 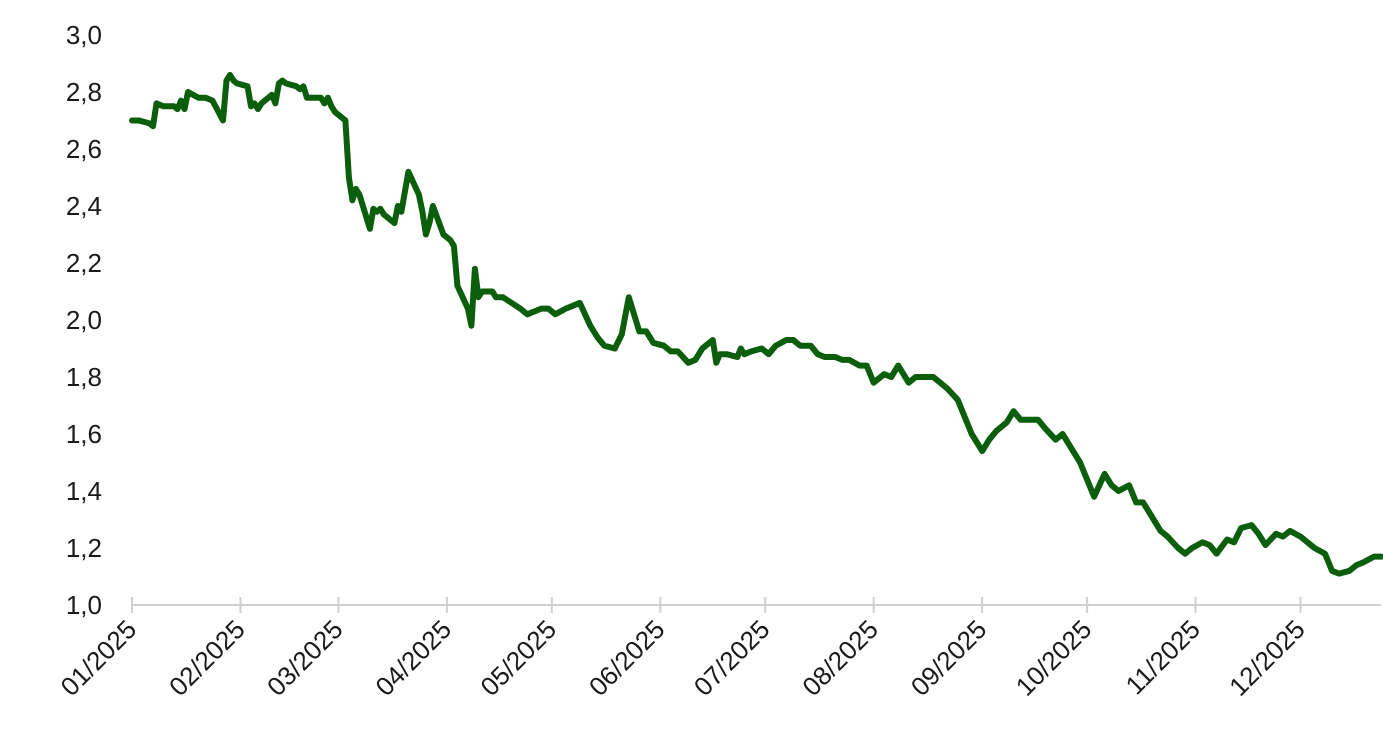 I want to click on y-tick-label: 1,2, so click(x=84, y=548).